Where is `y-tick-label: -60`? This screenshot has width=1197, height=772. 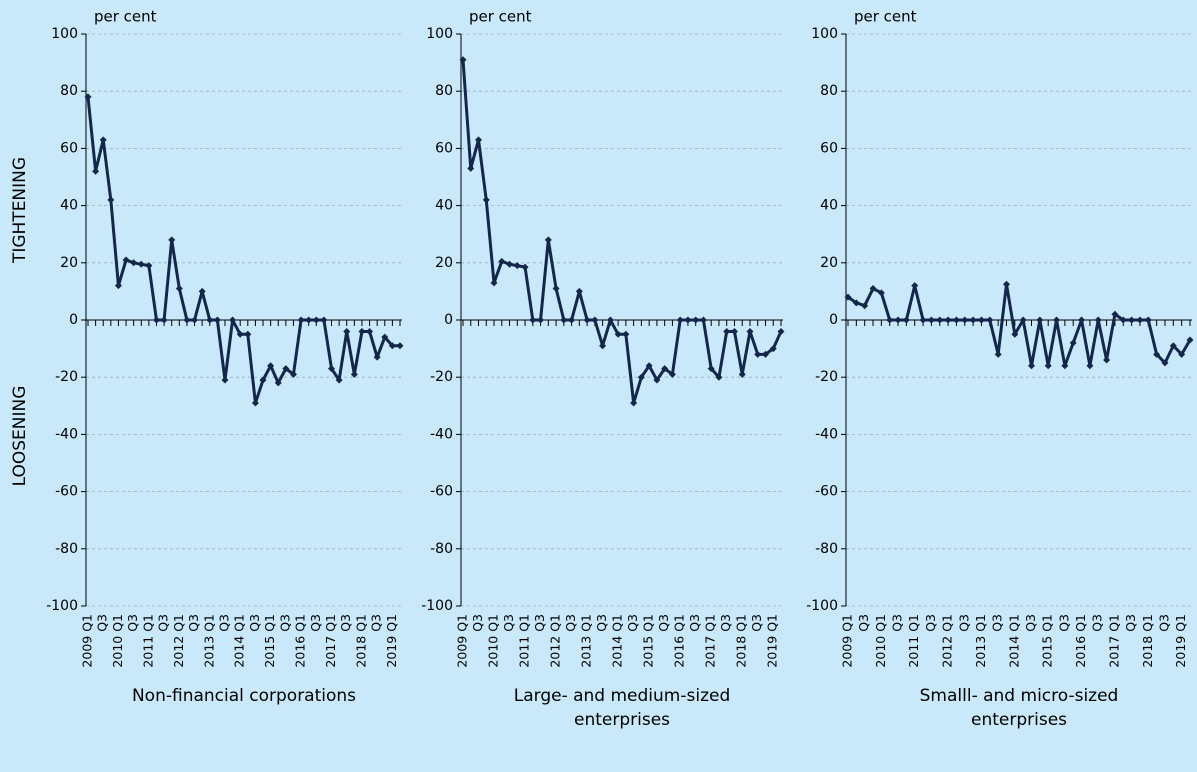 y-tick-label: -60 is located at coordinates (826, 492).